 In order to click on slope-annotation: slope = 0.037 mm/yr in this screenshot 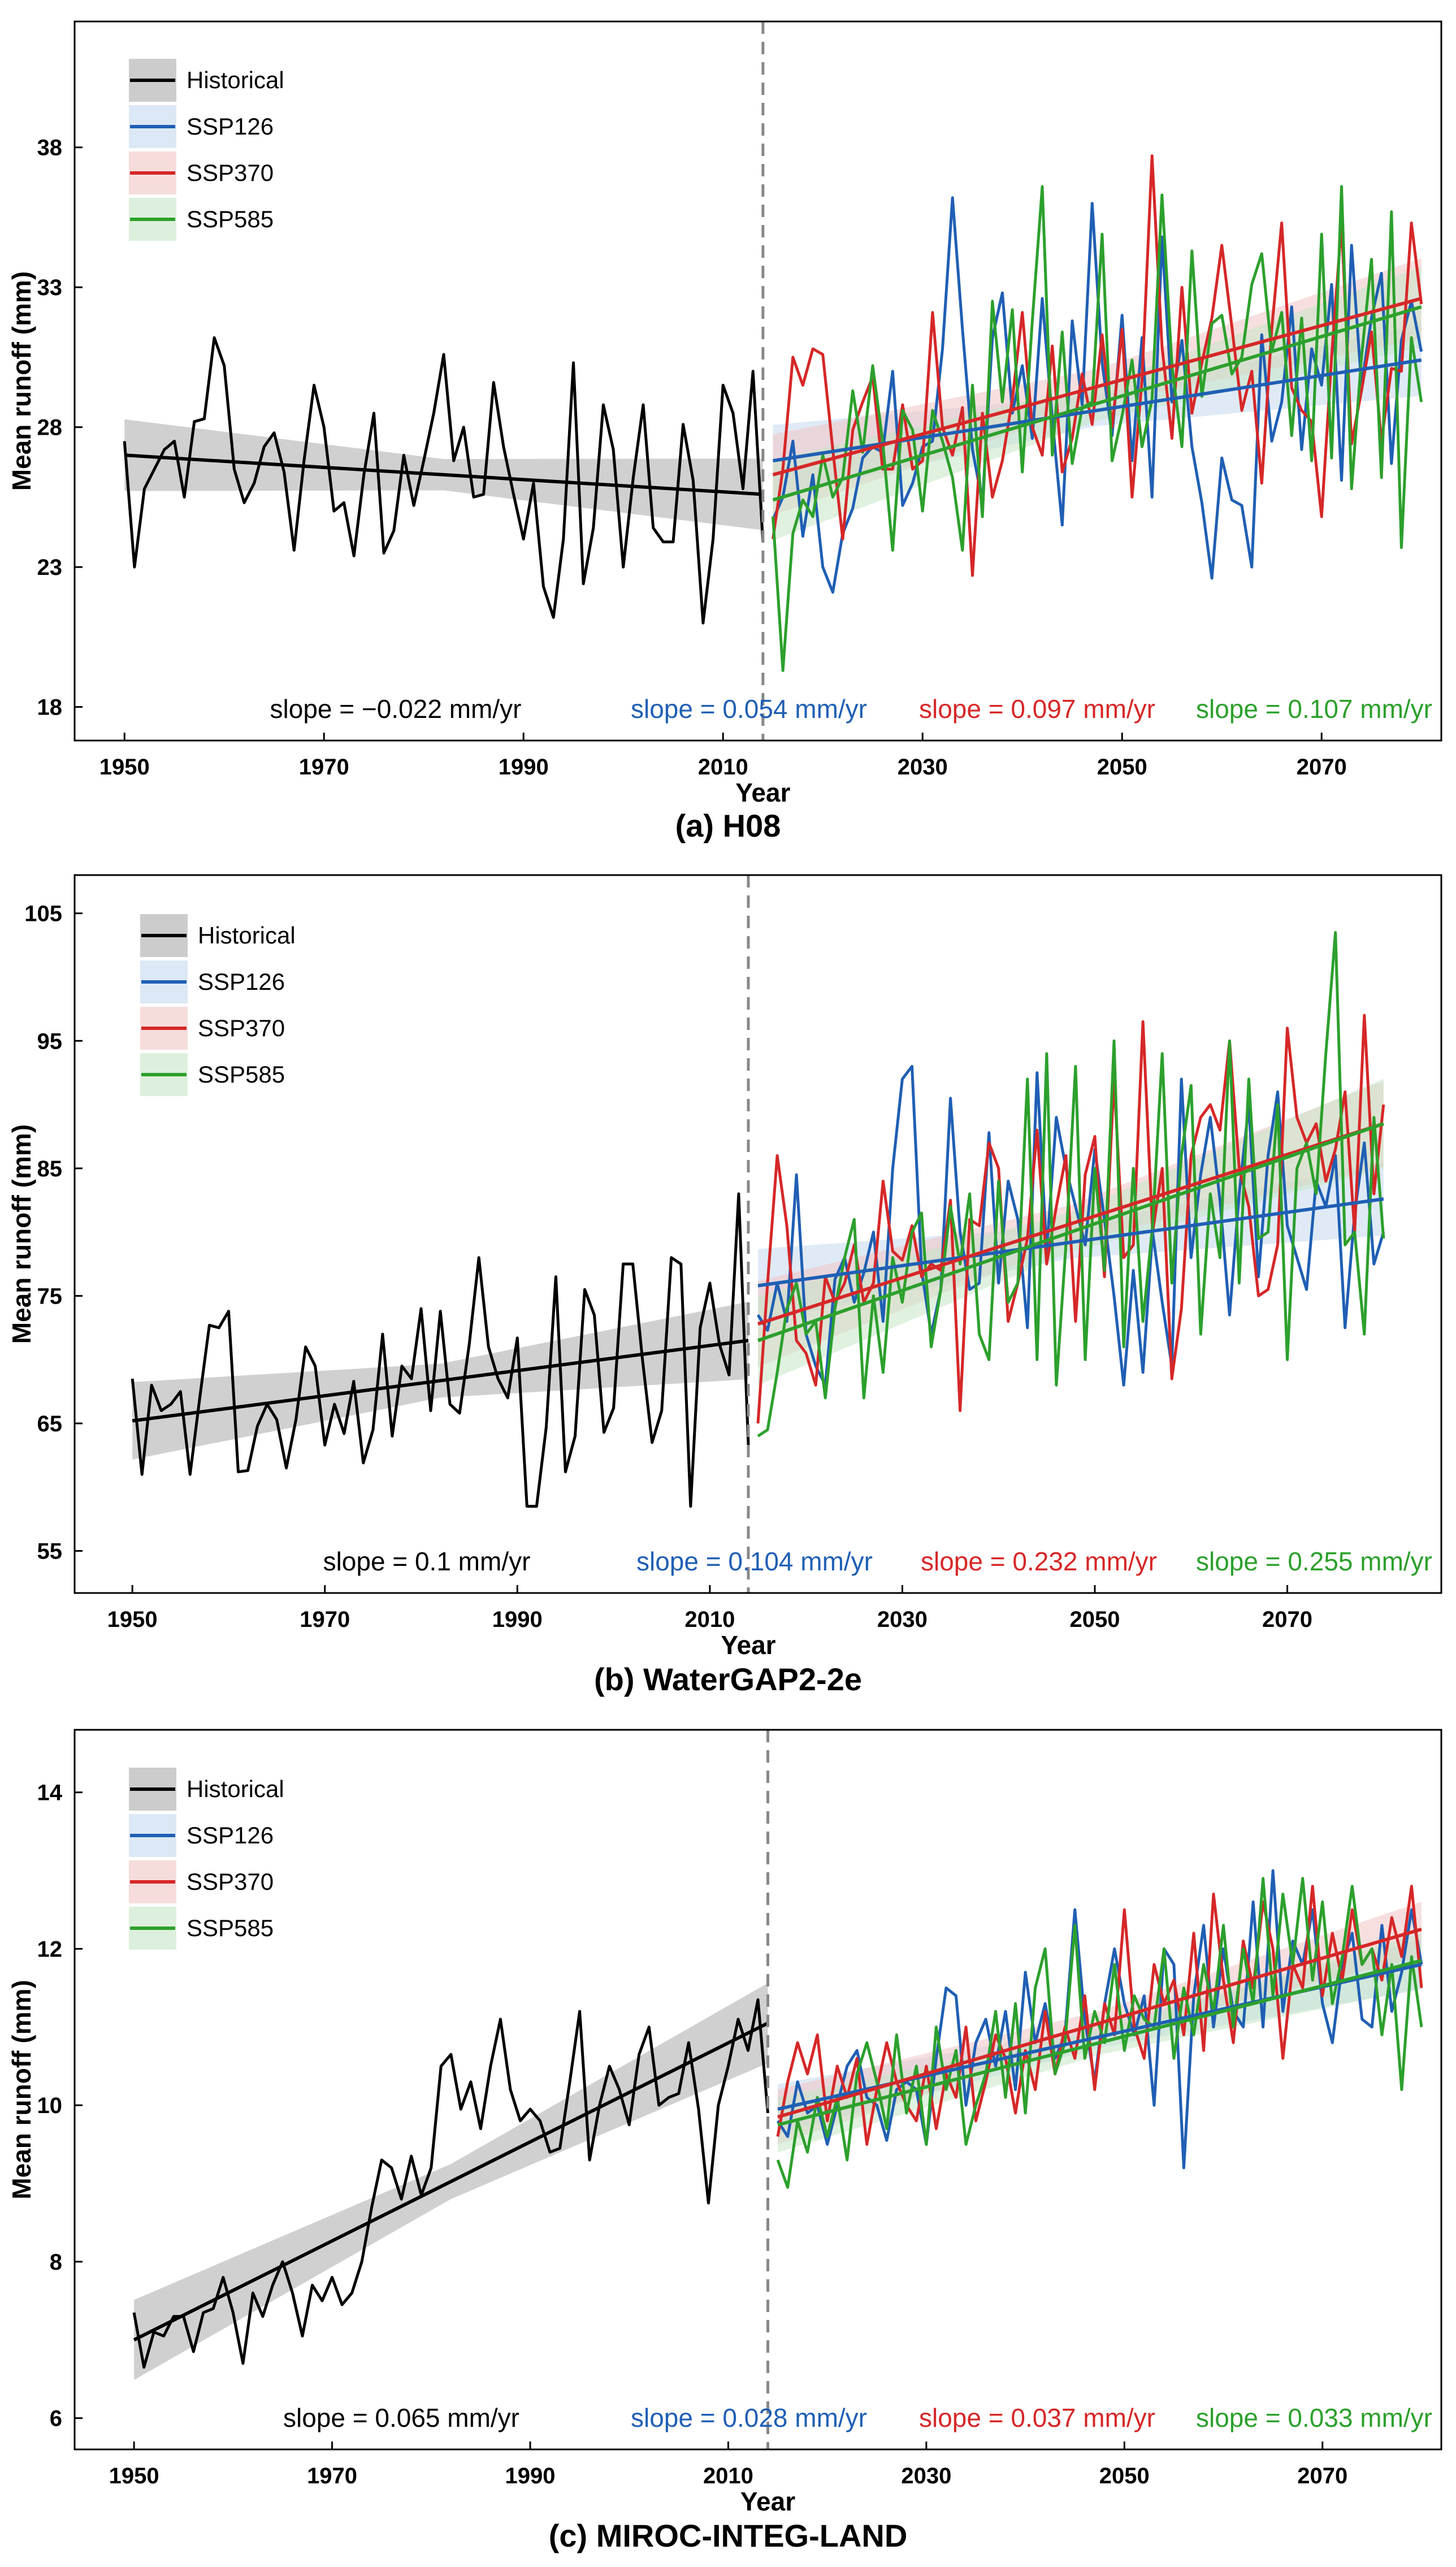, I will do `click(1037, 2417)`.